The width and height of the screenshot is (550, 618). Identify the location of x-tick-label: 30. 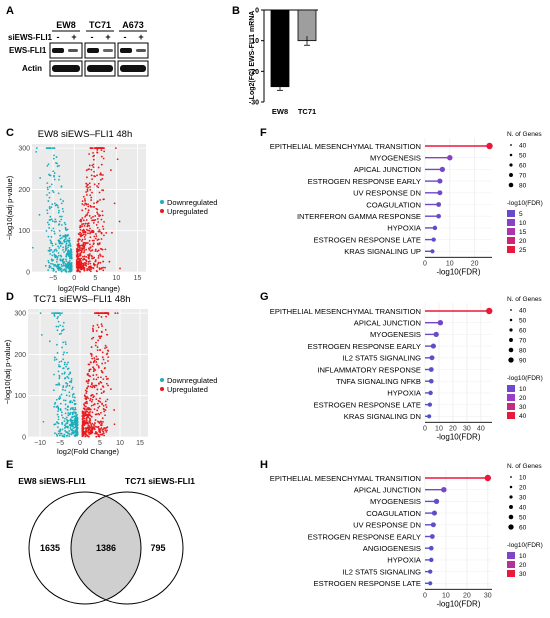
(467, 428).